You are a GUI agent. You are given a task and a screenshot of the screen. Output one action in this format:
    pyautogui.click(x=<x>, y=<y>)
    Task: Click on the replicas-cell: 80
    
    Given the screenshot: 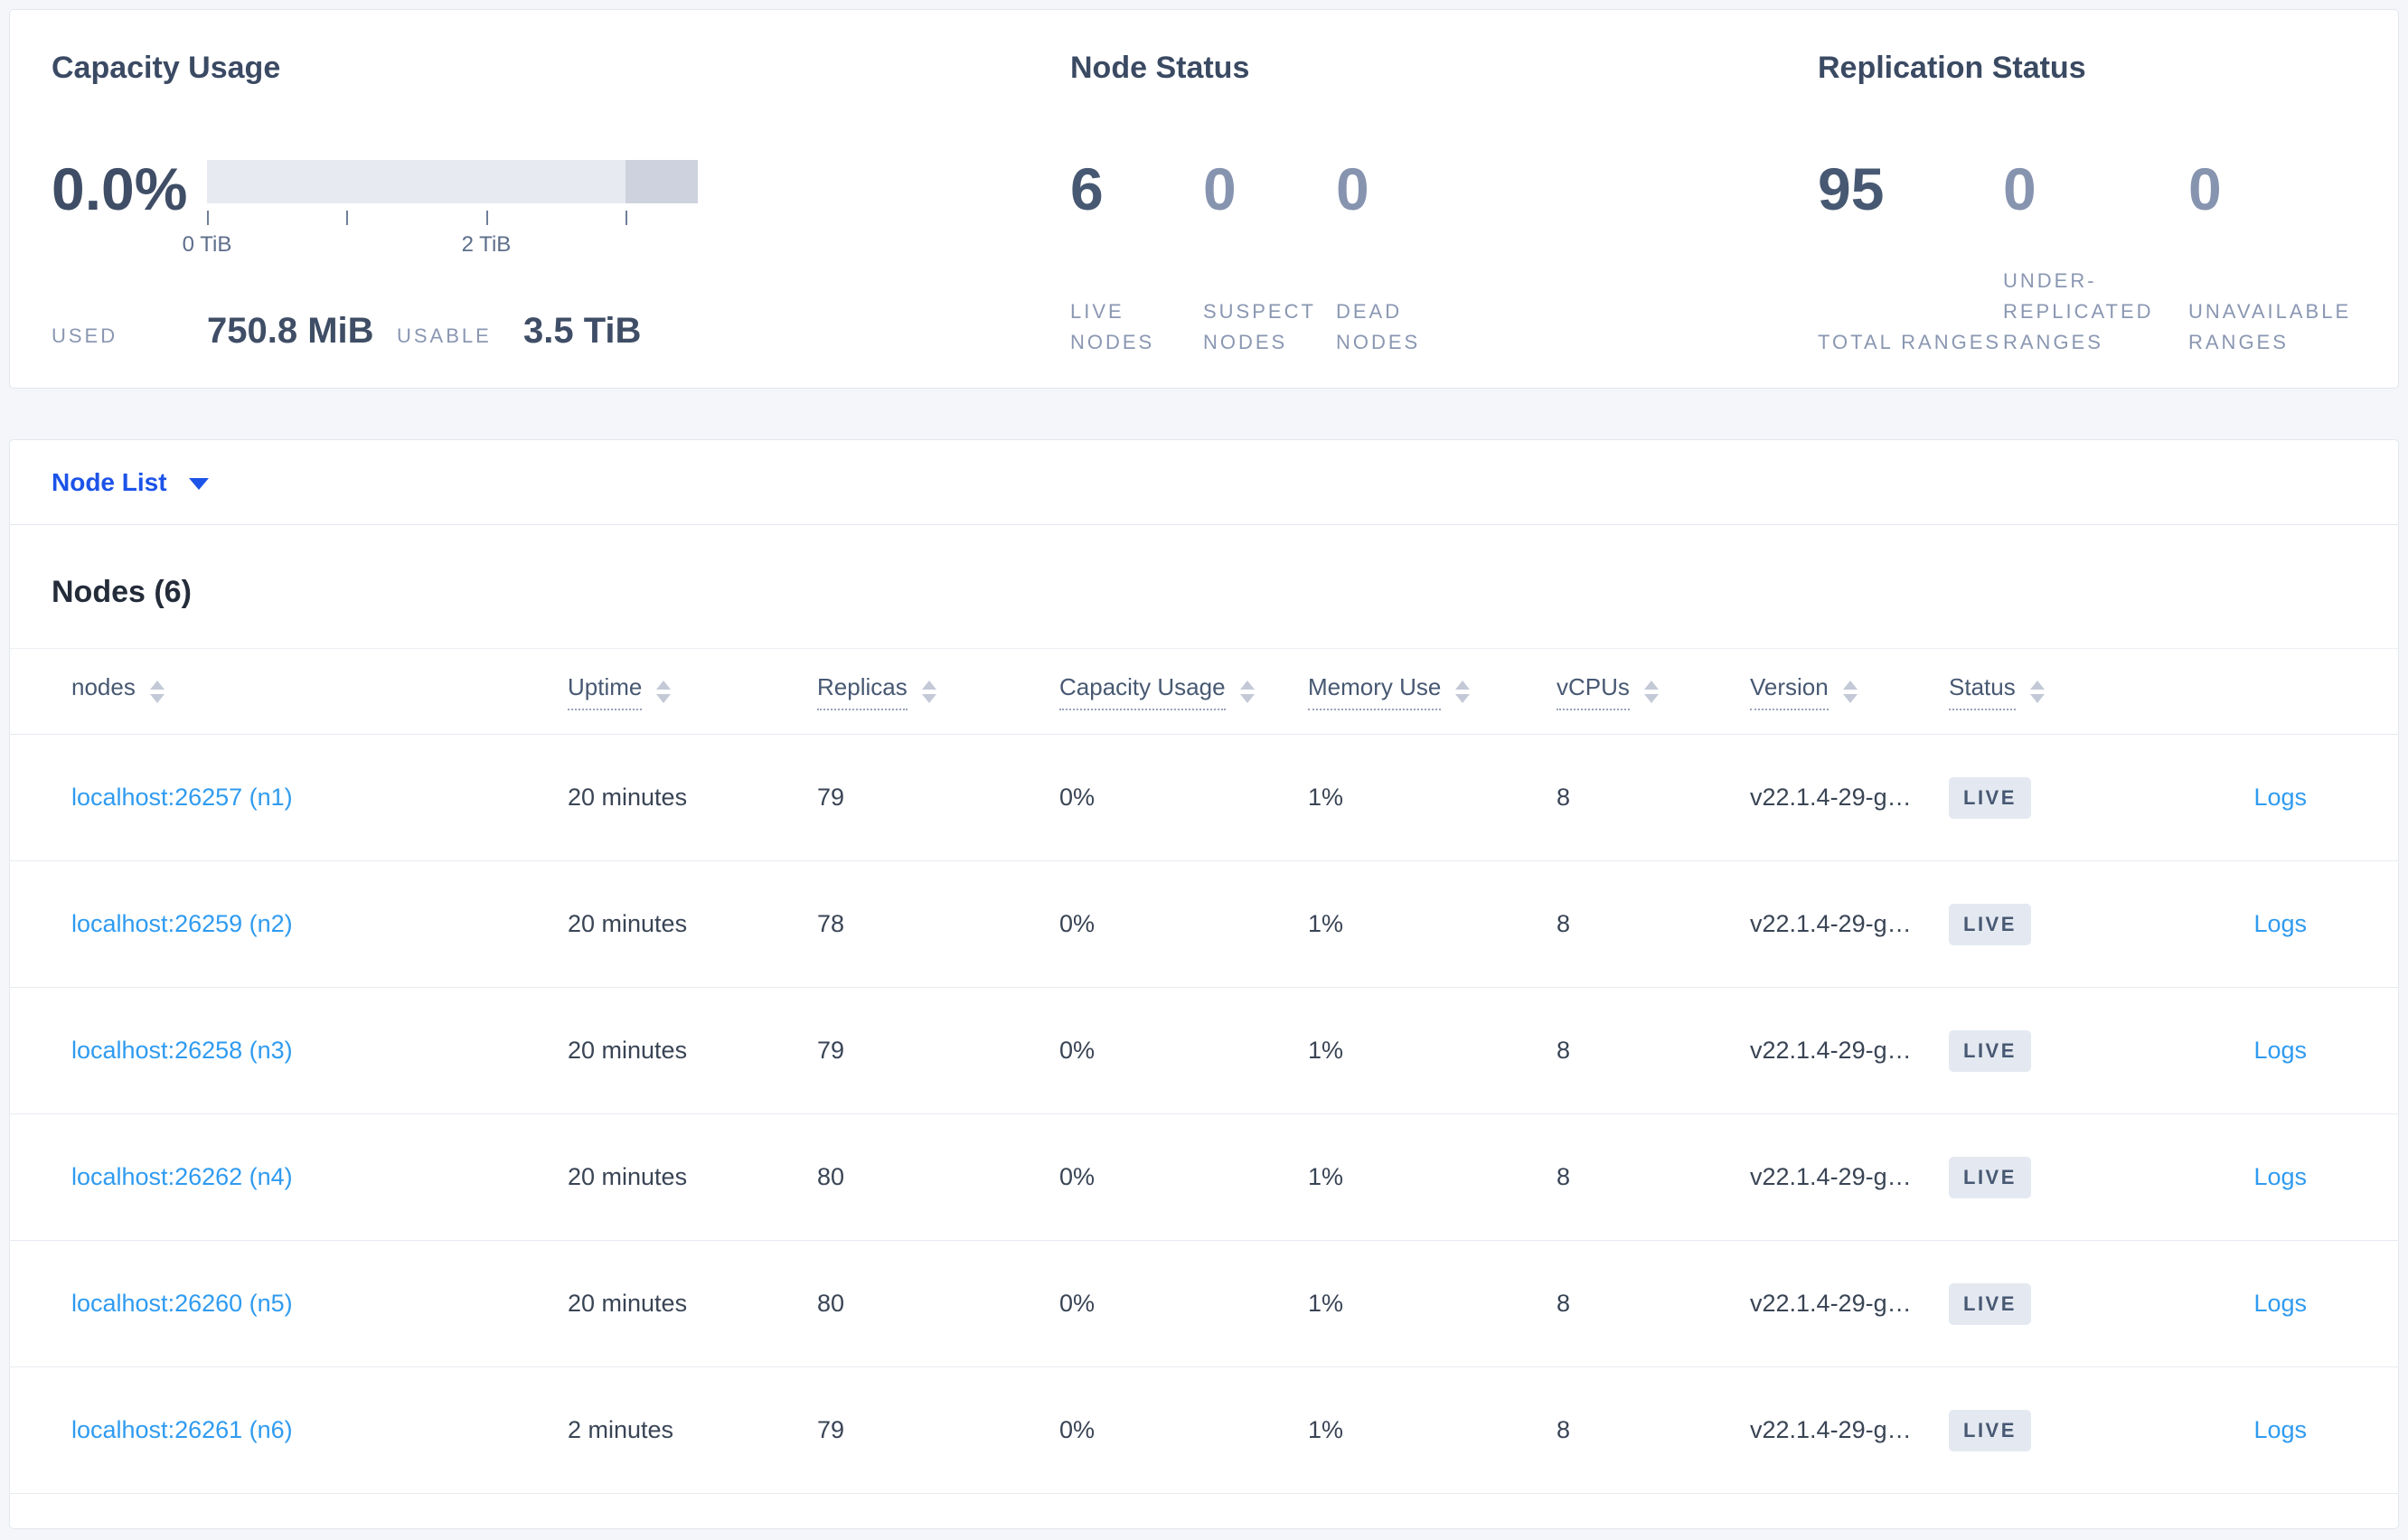 What is the action you would take?
    pyautogui.click(x=831, y=1303)
    